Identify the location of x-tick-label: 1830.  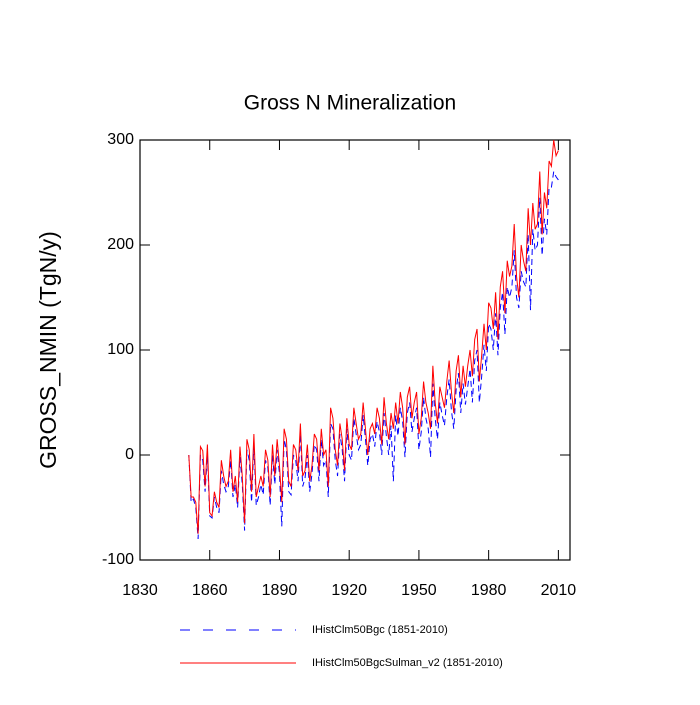
(140, 590).